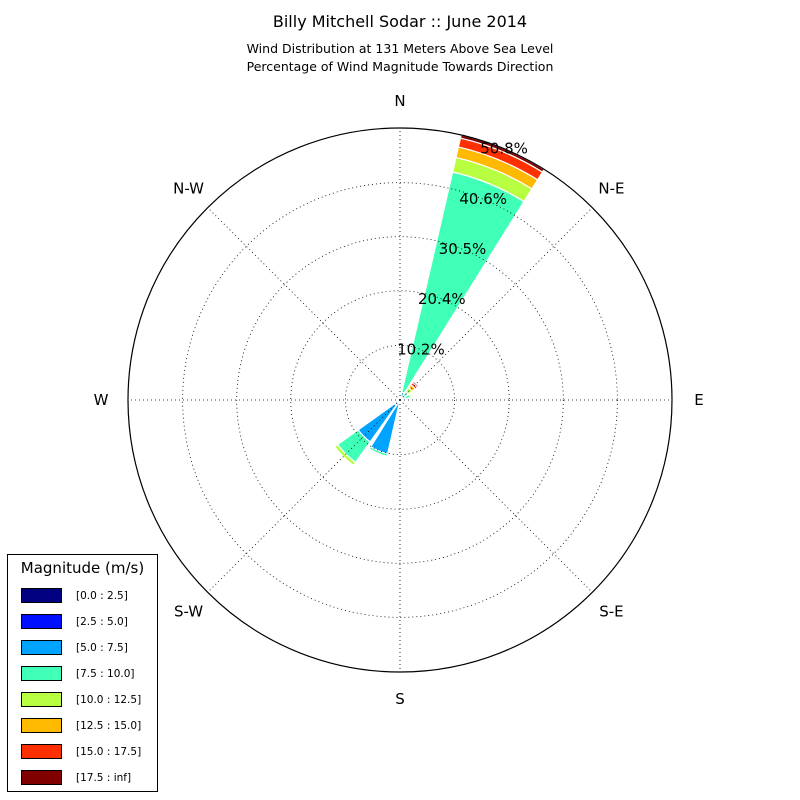  Describe the element at coordinates (421, 350) in the screenshot. I see `radial-tick-label-0: 10.2%` at that location.